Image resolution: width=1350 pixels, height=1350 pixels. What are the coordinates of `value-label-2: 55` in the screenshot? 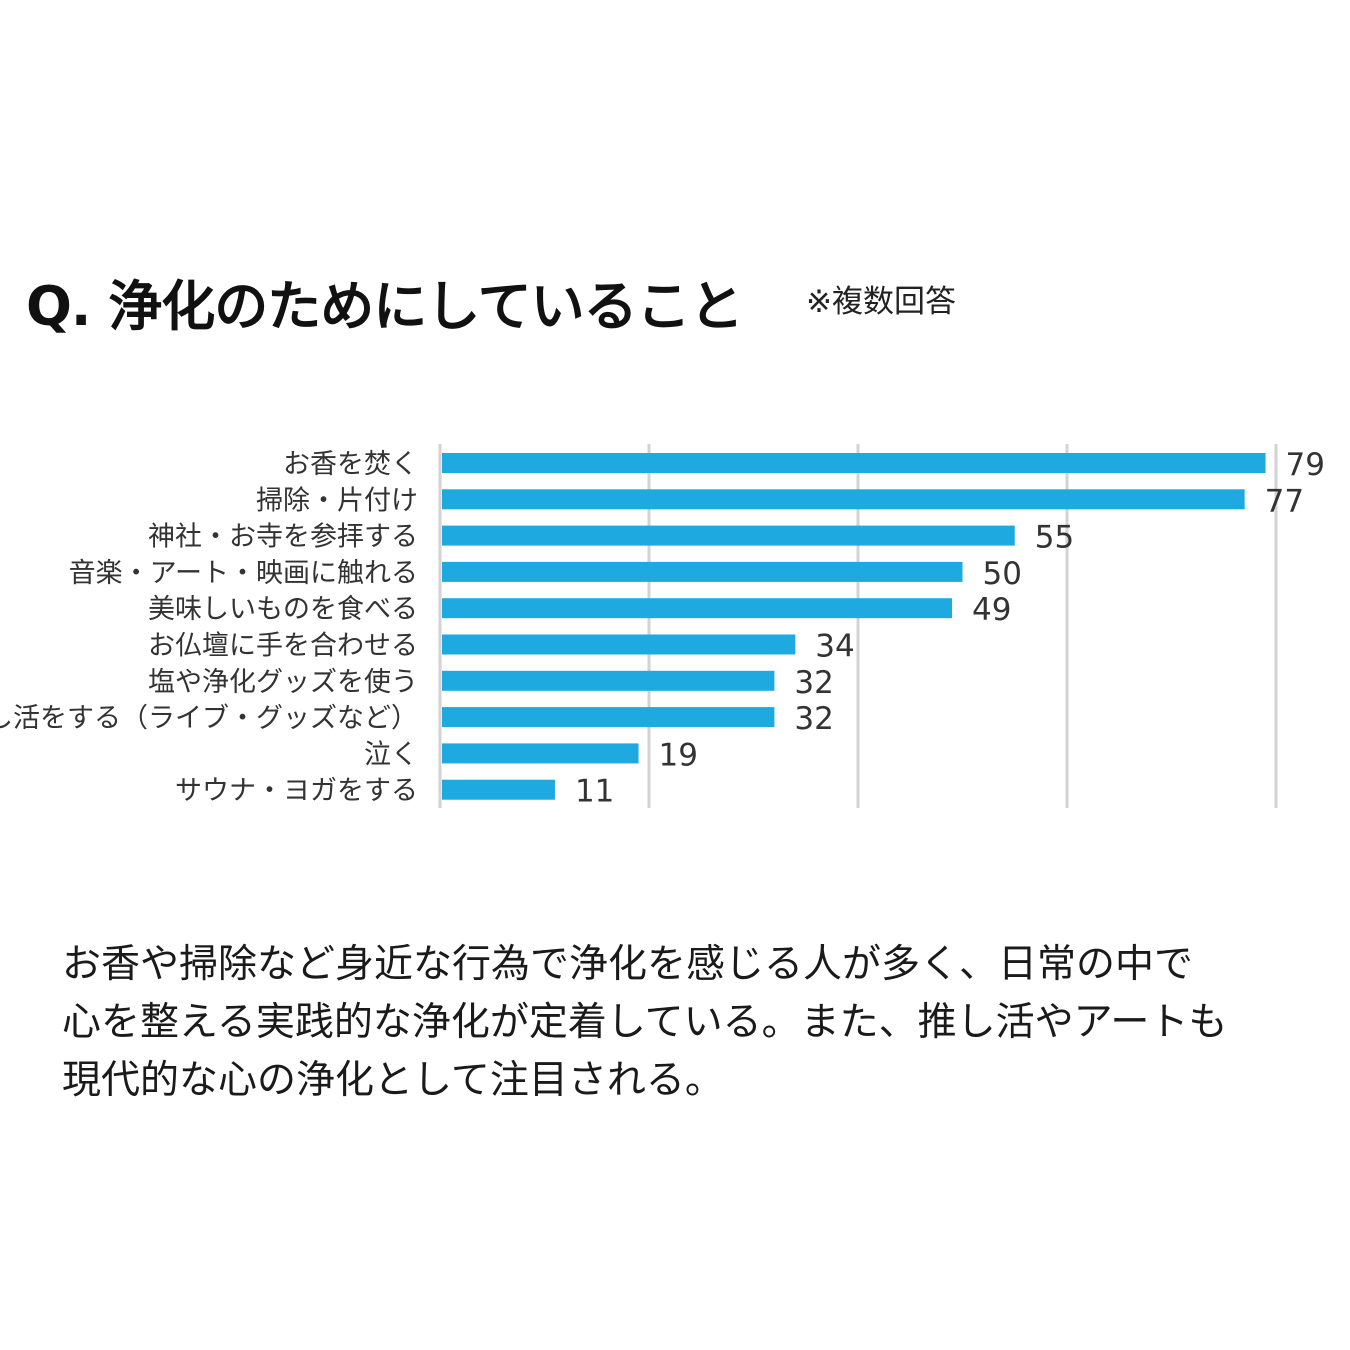 It's located at (1054, 538).